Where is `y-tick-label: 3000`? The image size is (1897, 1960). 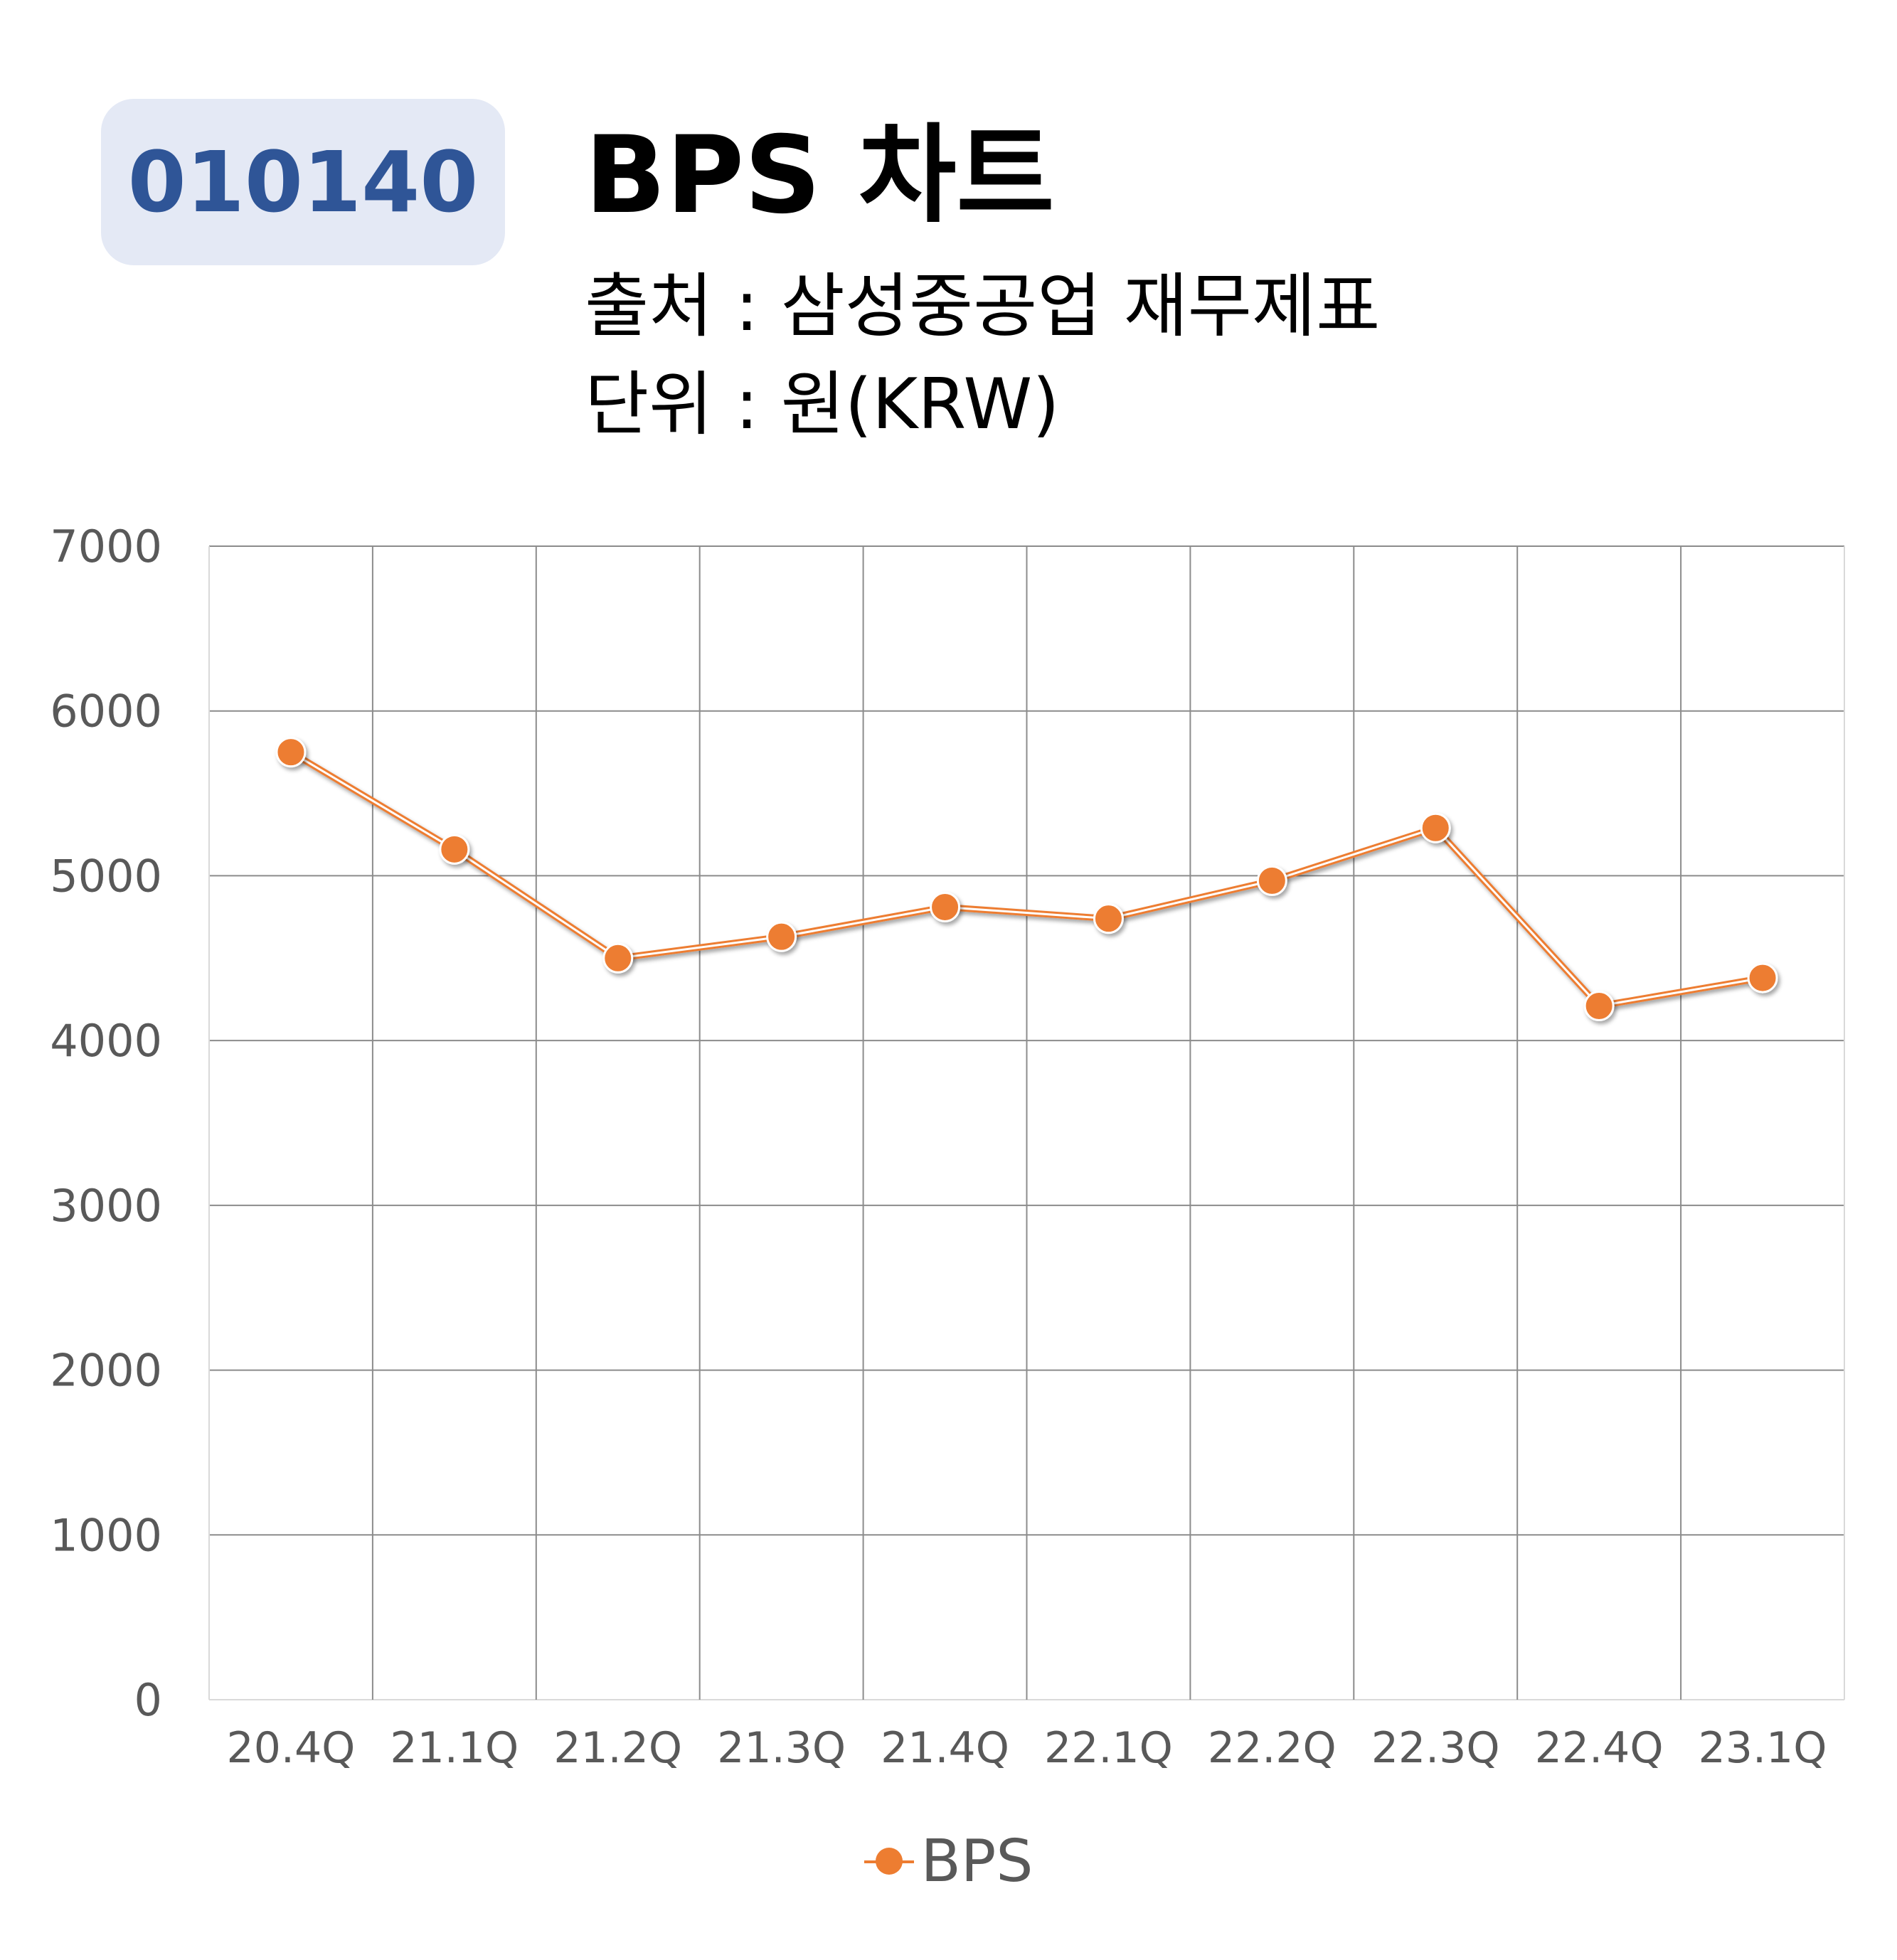
y-tick-label: 3000 is located at coordinates (106, 1206).